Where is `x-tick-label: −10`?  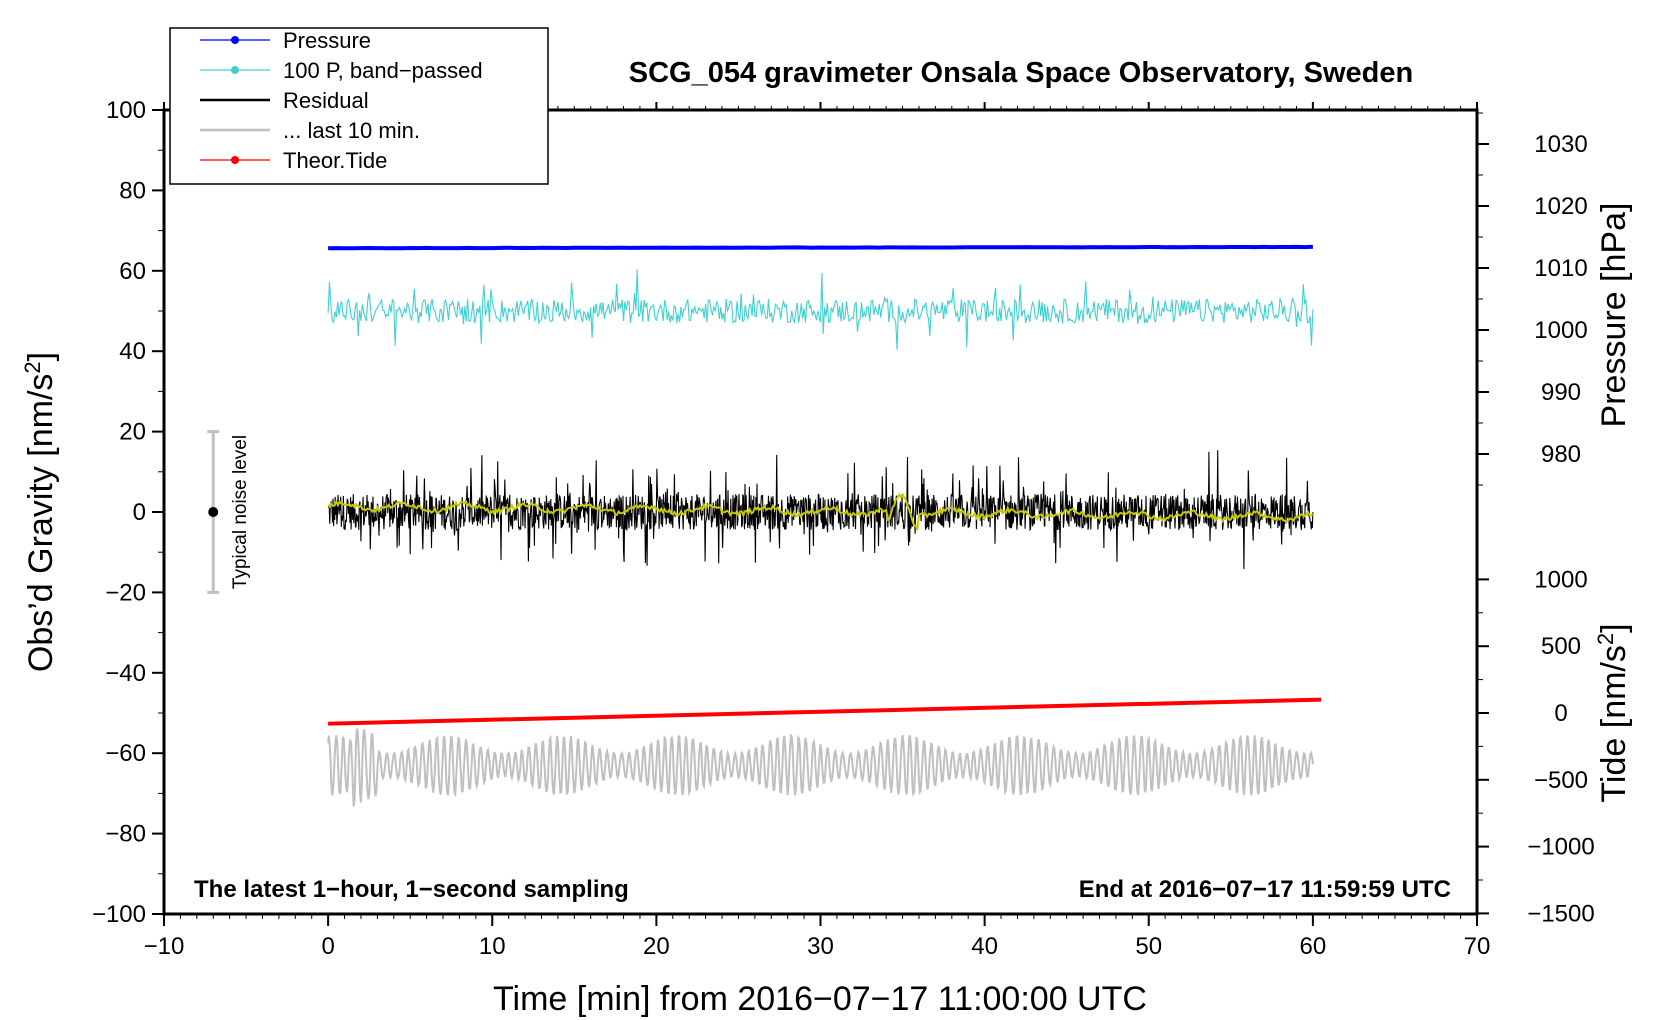 x-tick-label: −10 is located at coordinates (164, 946).